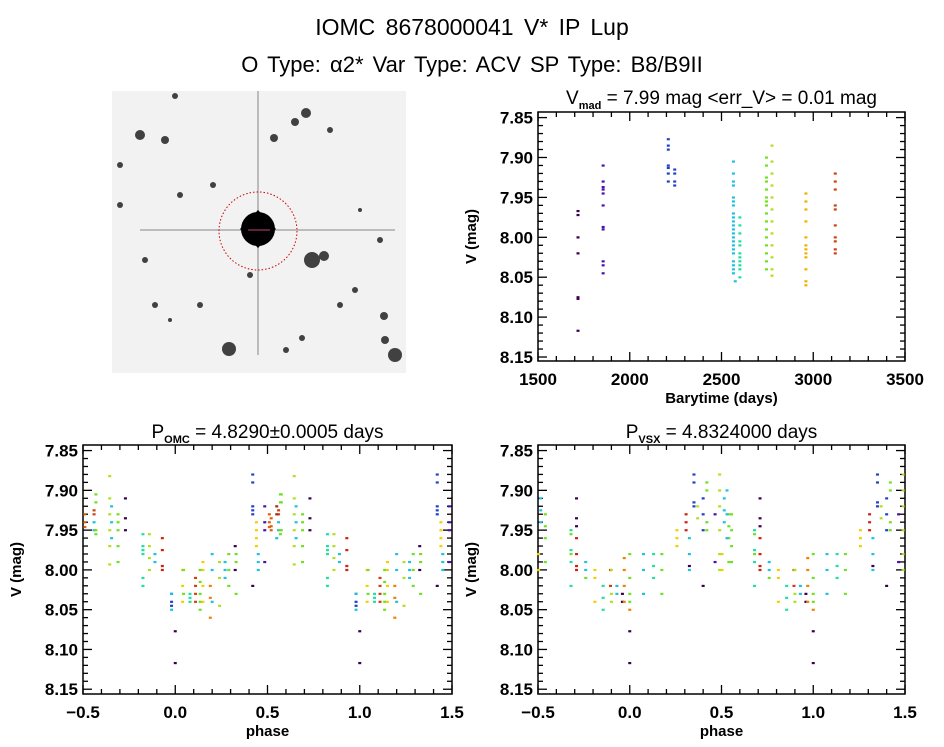 This screenshot has width=944, height=747. Describe the element at coordinates (471, 569) in the screenshot. I see `y-axis-label: V (mag)` at that location.